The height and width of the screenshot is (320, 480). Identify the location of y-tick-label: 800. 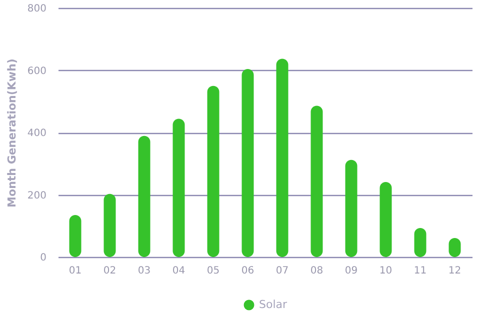
(36, 9).